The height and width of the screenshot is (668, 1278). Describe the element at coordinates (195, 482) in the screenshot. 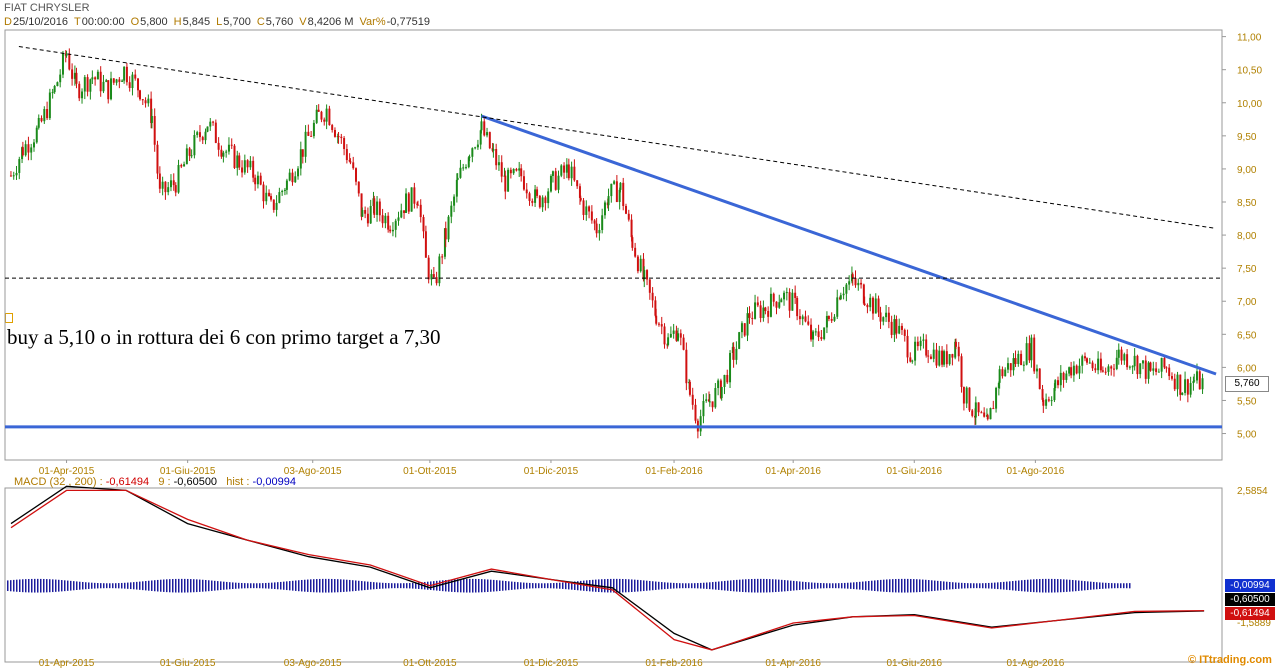

I see `signal-value: -0,60500` at that location.